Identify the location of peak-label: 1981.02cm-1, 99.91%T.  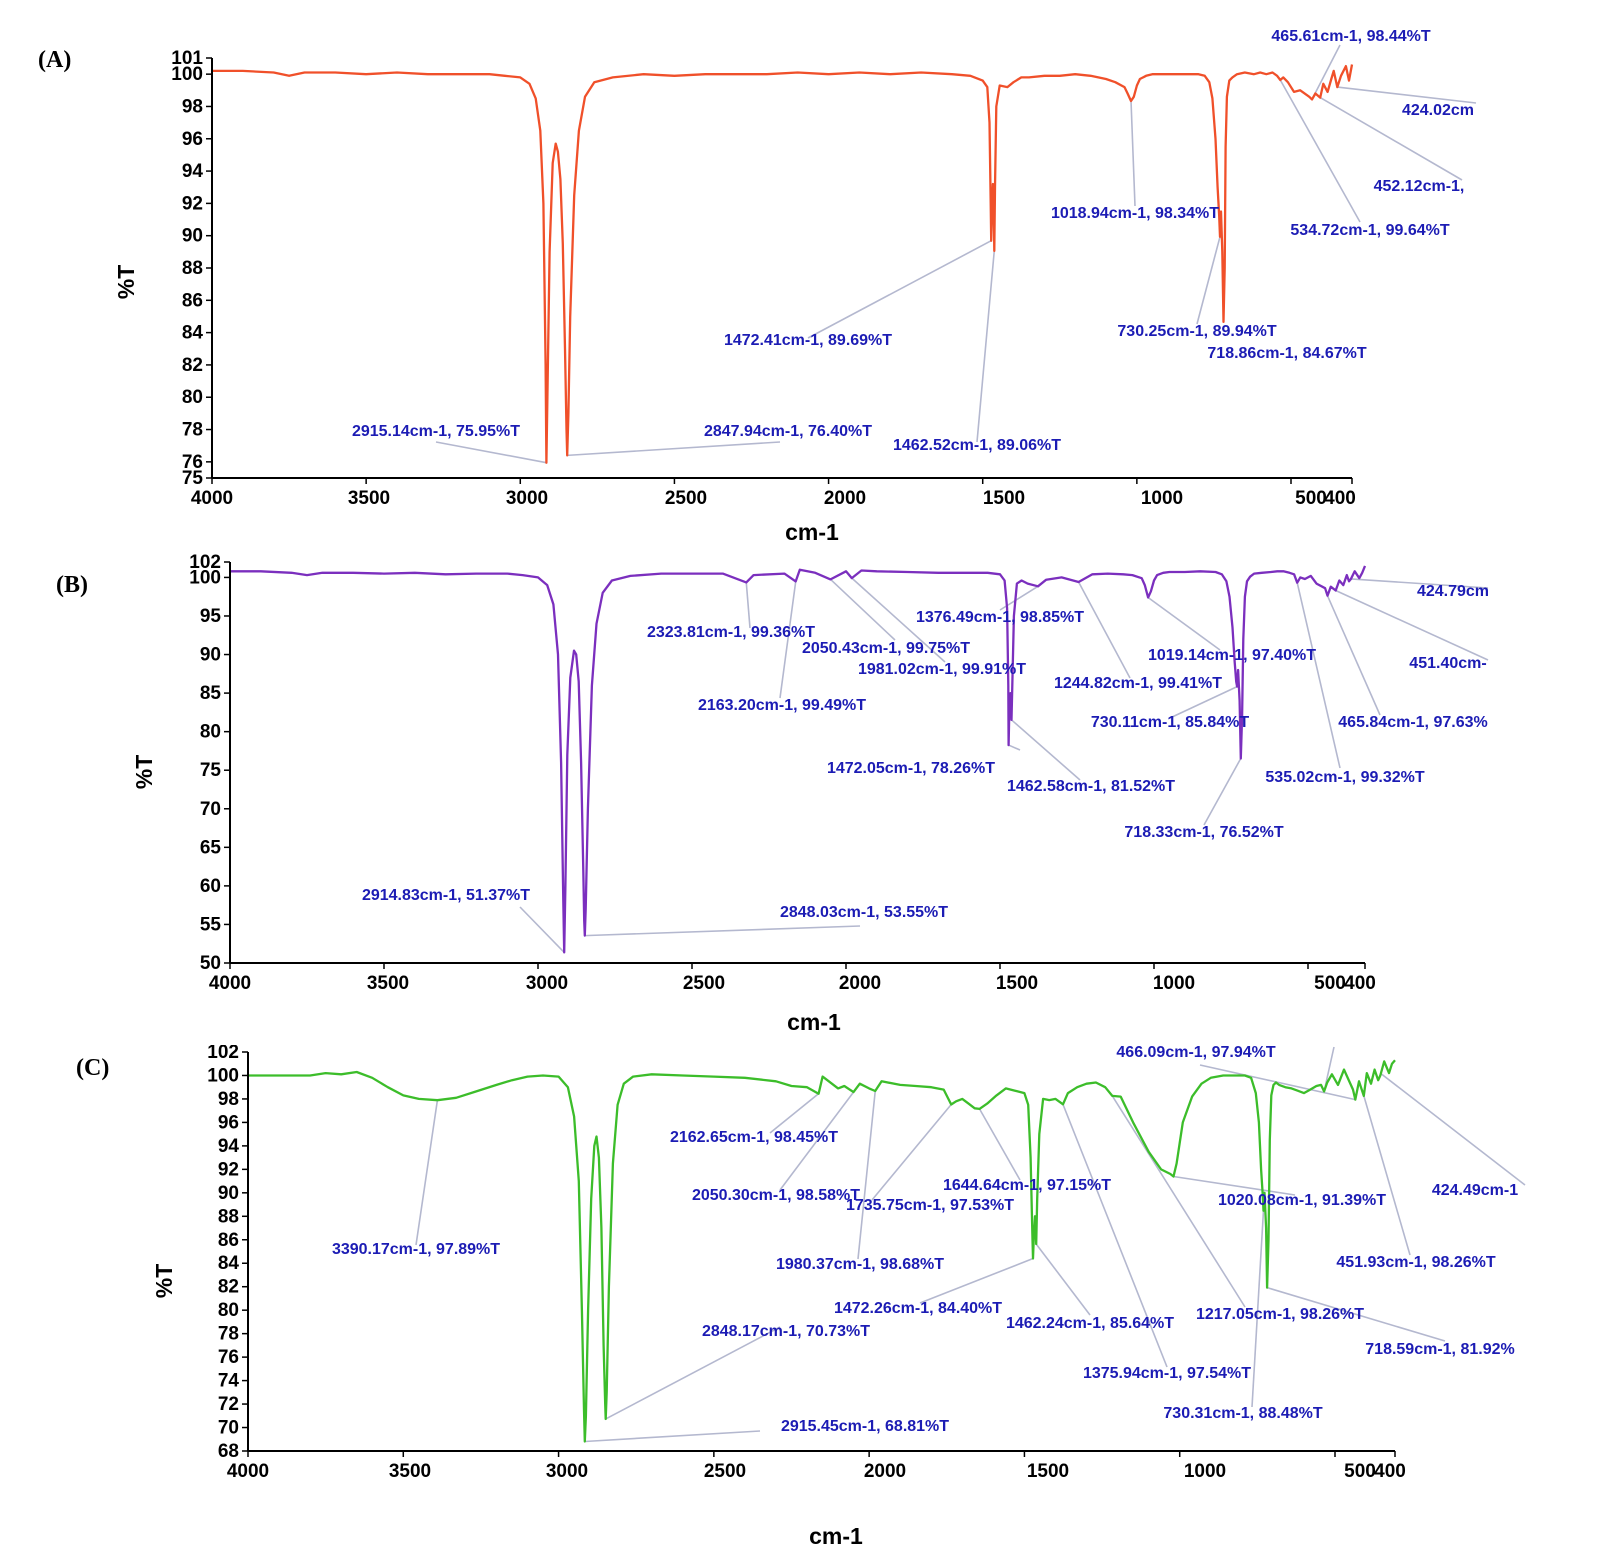
(942, 669).